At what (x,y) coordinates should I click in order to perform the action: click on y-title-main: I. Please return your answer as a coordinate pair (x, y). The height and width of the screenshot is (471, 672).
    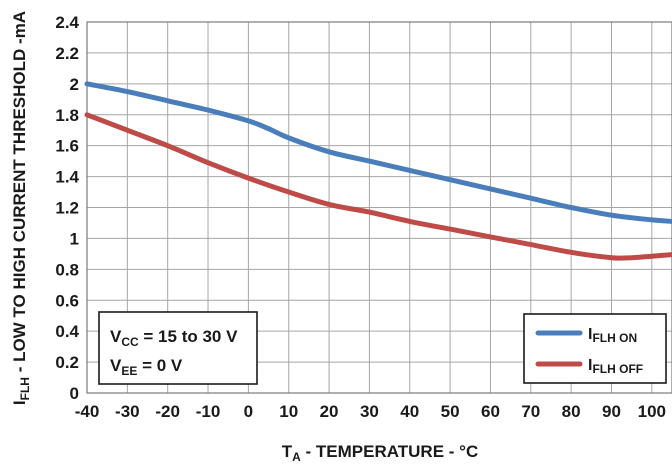
    Looking at the image, I should click on (19, 402).